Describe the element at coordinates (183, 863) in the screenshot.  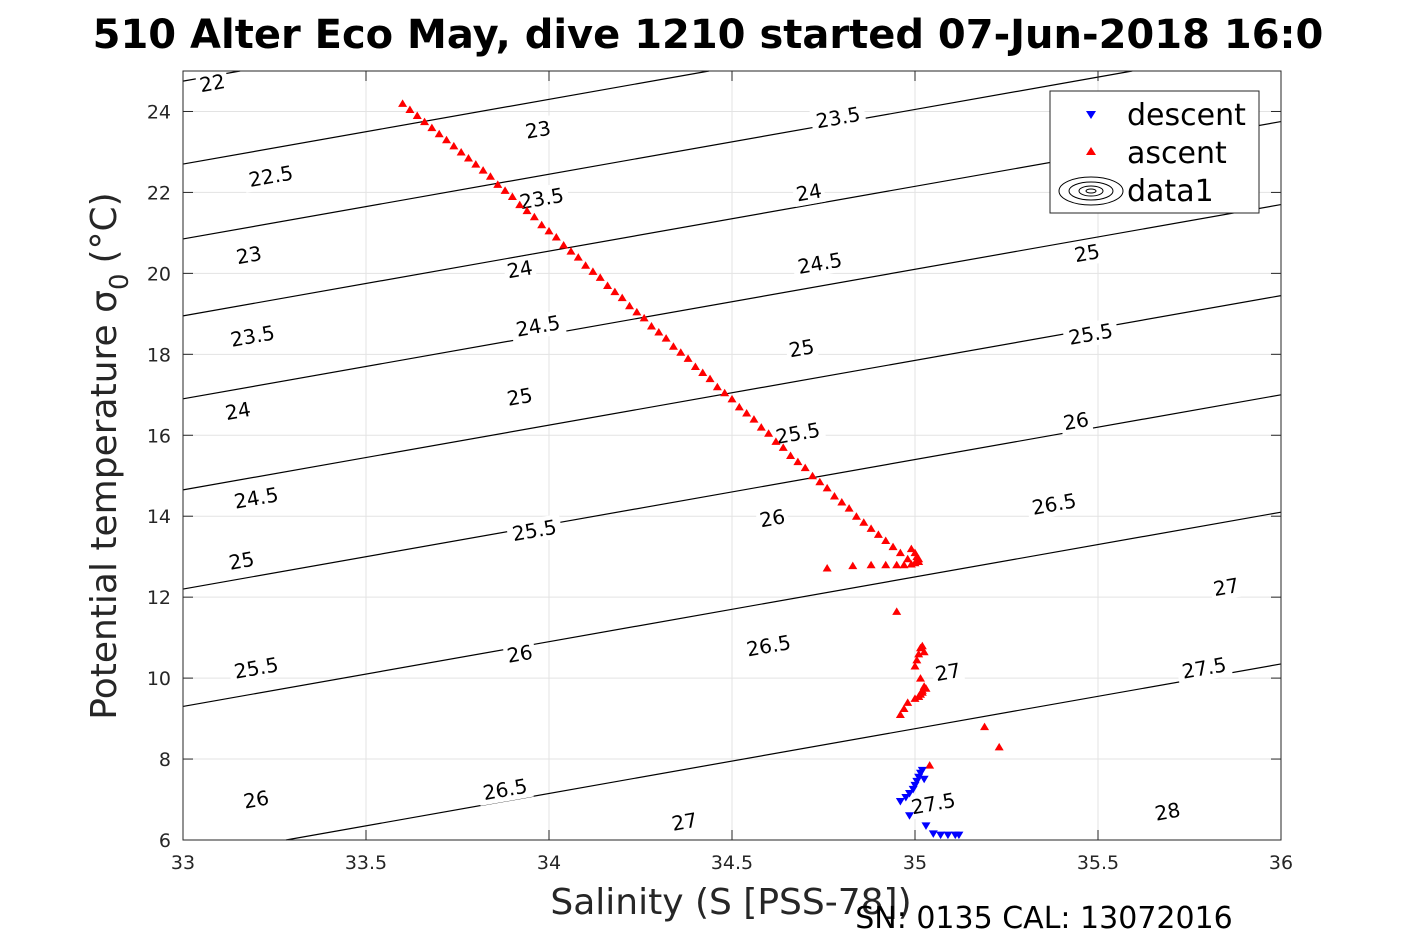
I see `x-tick-label: 33` at that location.